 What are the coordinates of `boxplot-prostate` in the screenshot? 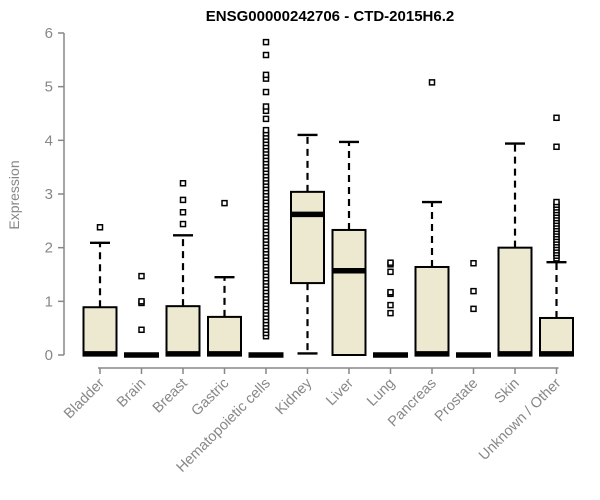 It's located at (473, 308).